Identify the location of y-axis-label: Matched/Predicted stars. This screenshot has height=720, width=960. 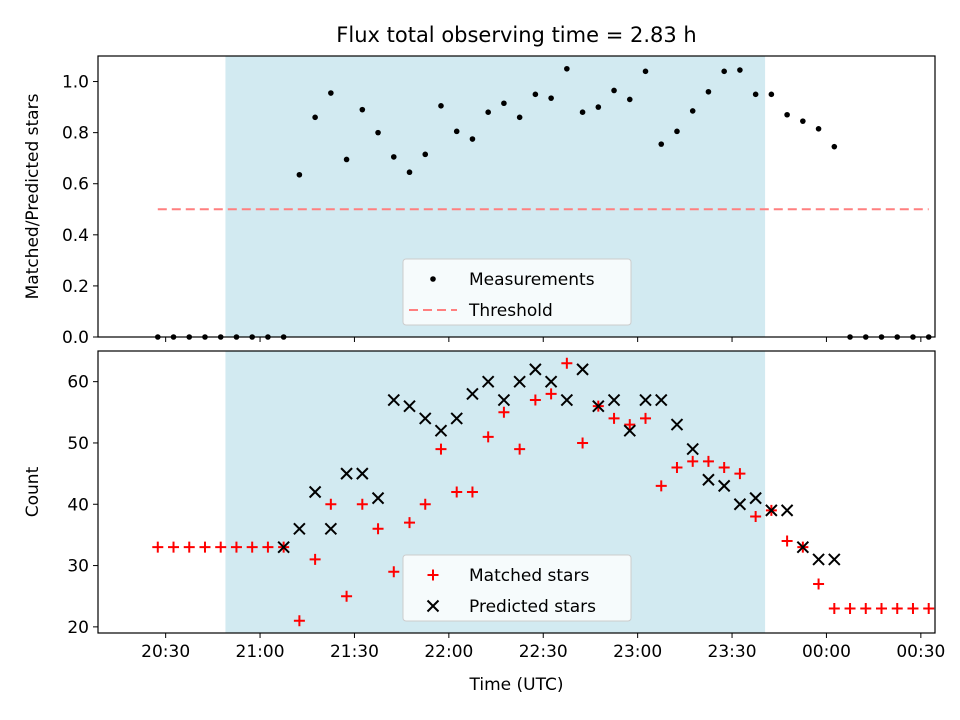
(33, 196).